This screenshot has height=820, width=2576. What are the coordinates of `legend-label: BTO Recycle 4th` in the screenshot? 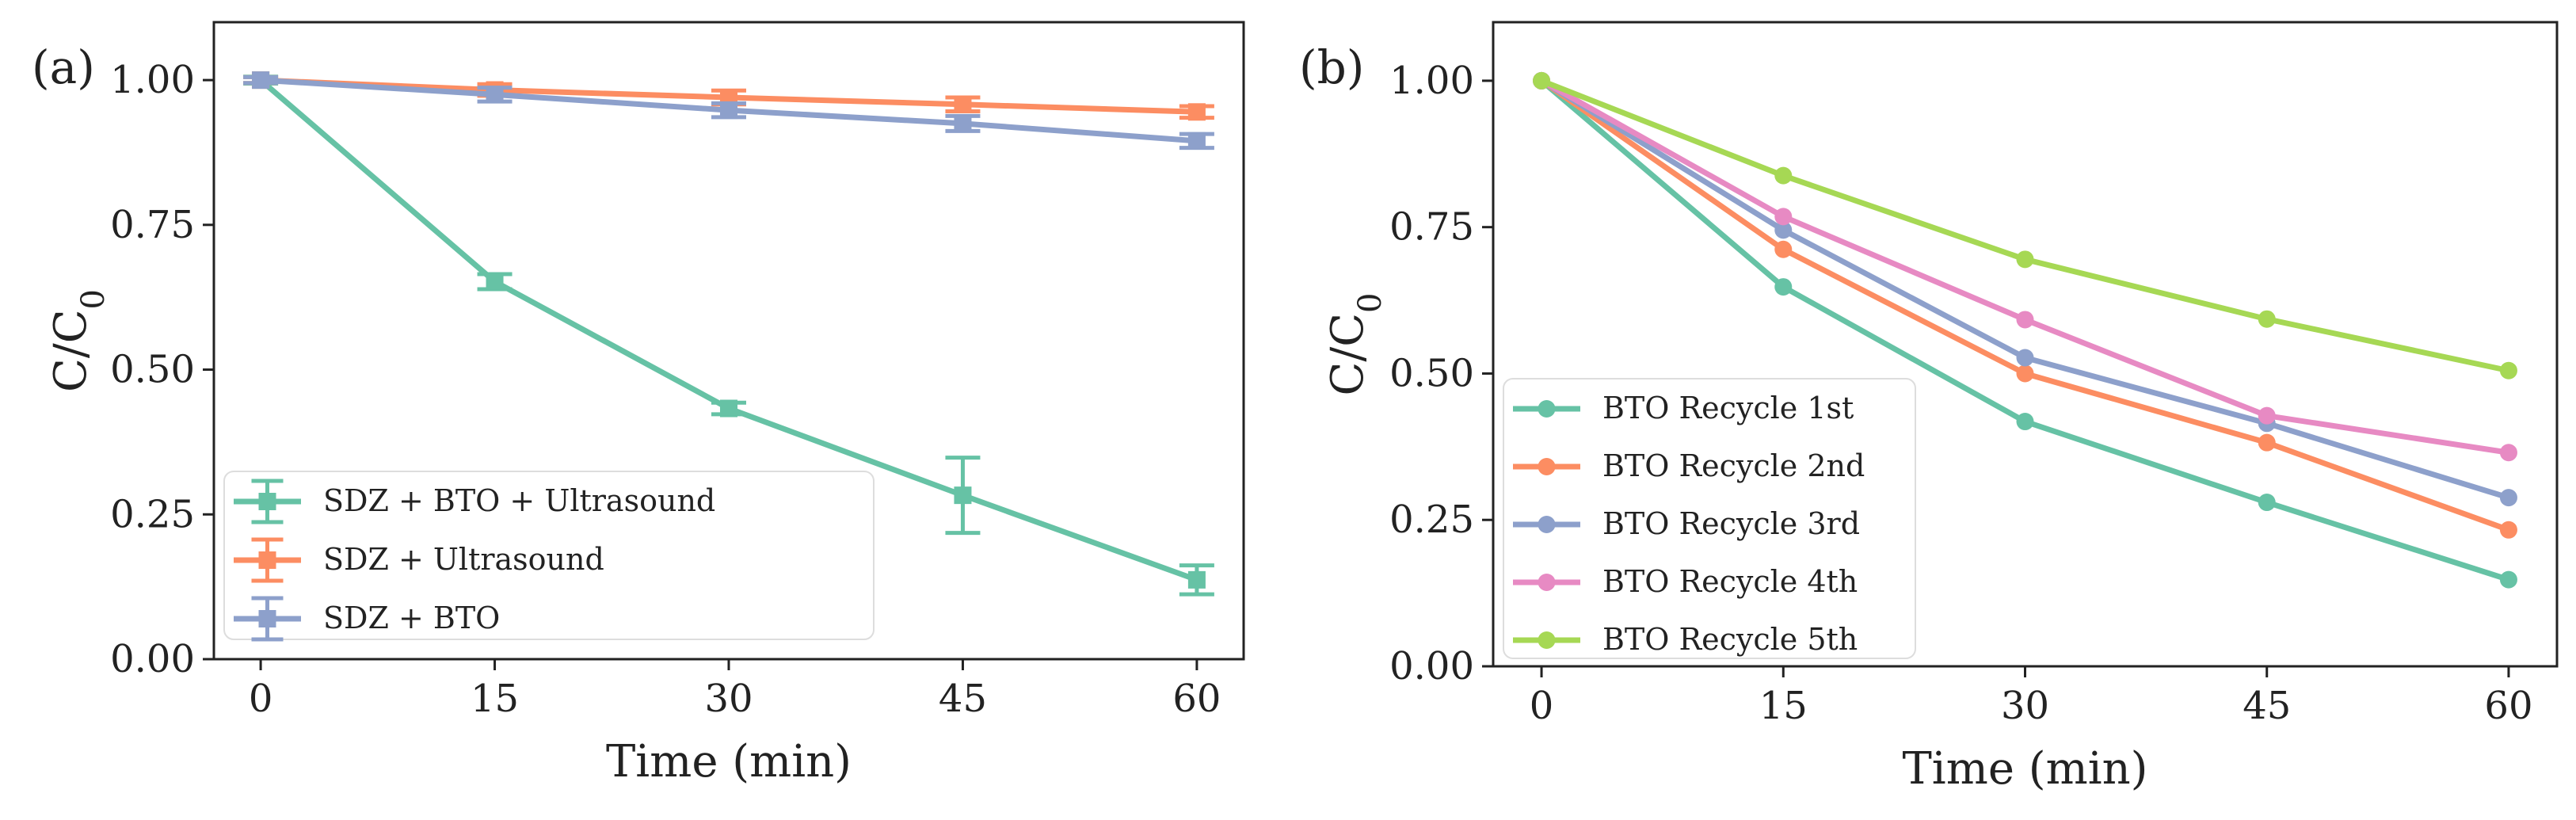 It's located at (1730, 581).